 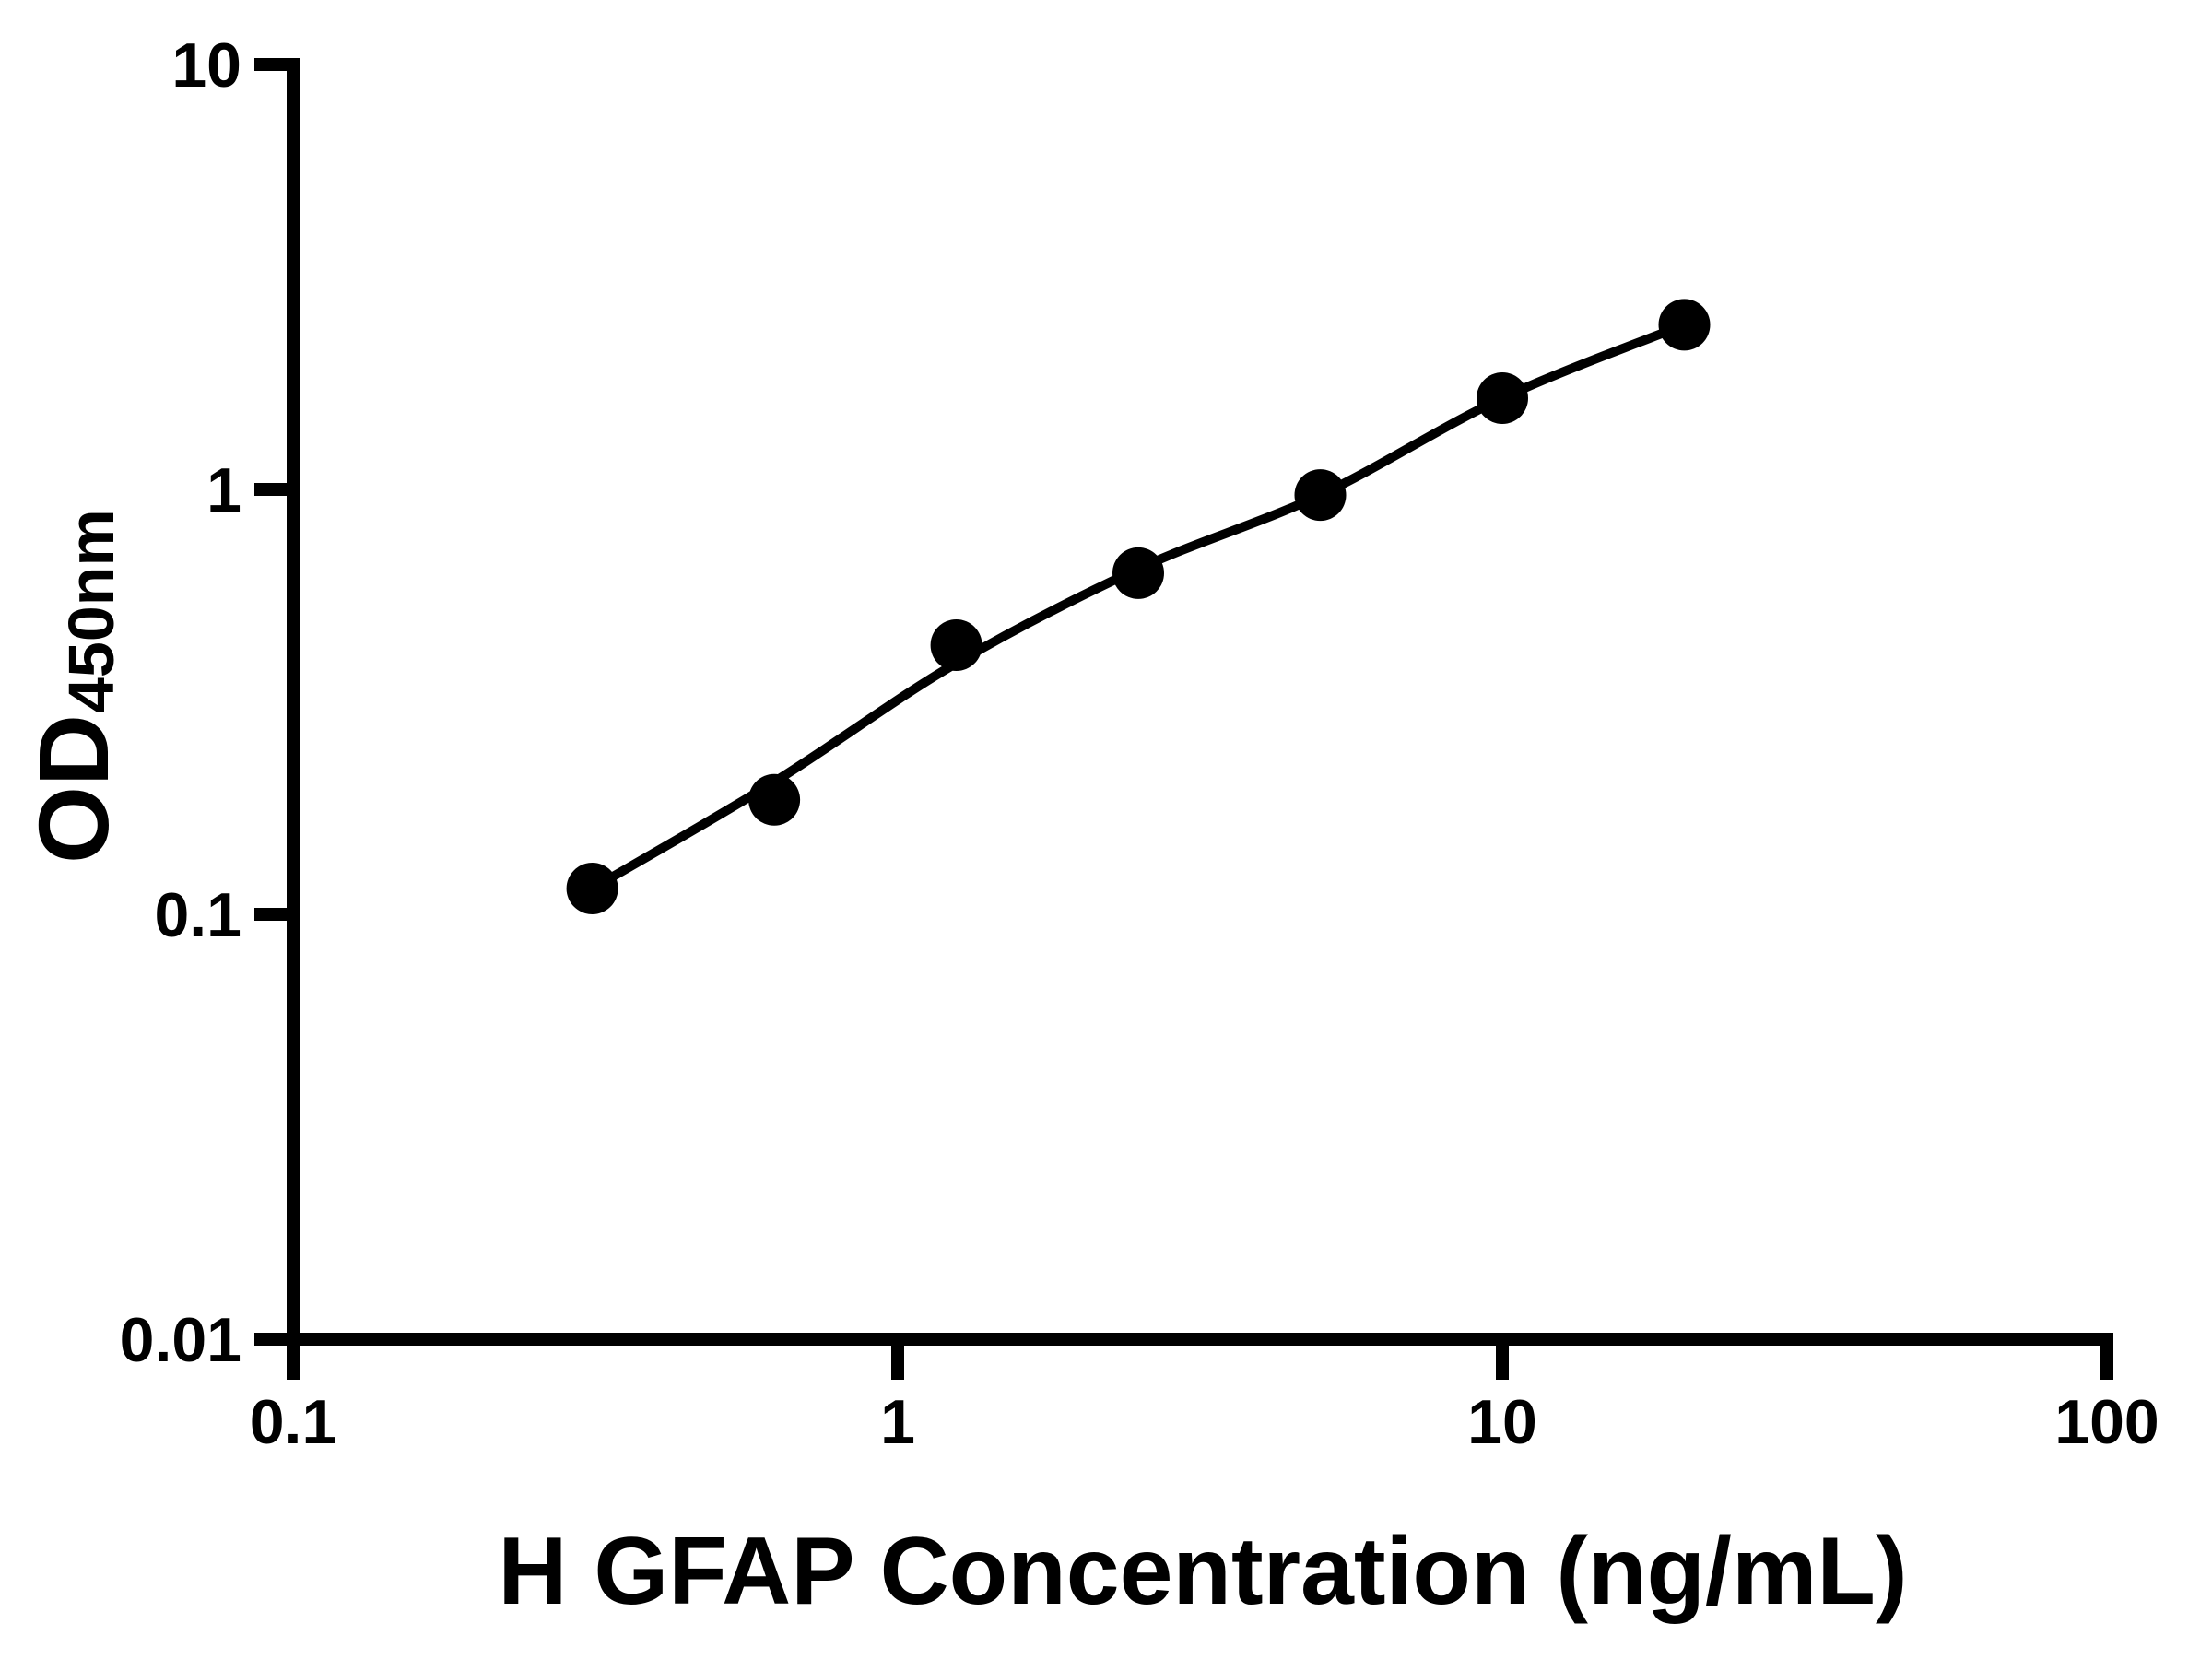 I want to click on x-axis-tick-label: 1, so click(x=897, y=1422).